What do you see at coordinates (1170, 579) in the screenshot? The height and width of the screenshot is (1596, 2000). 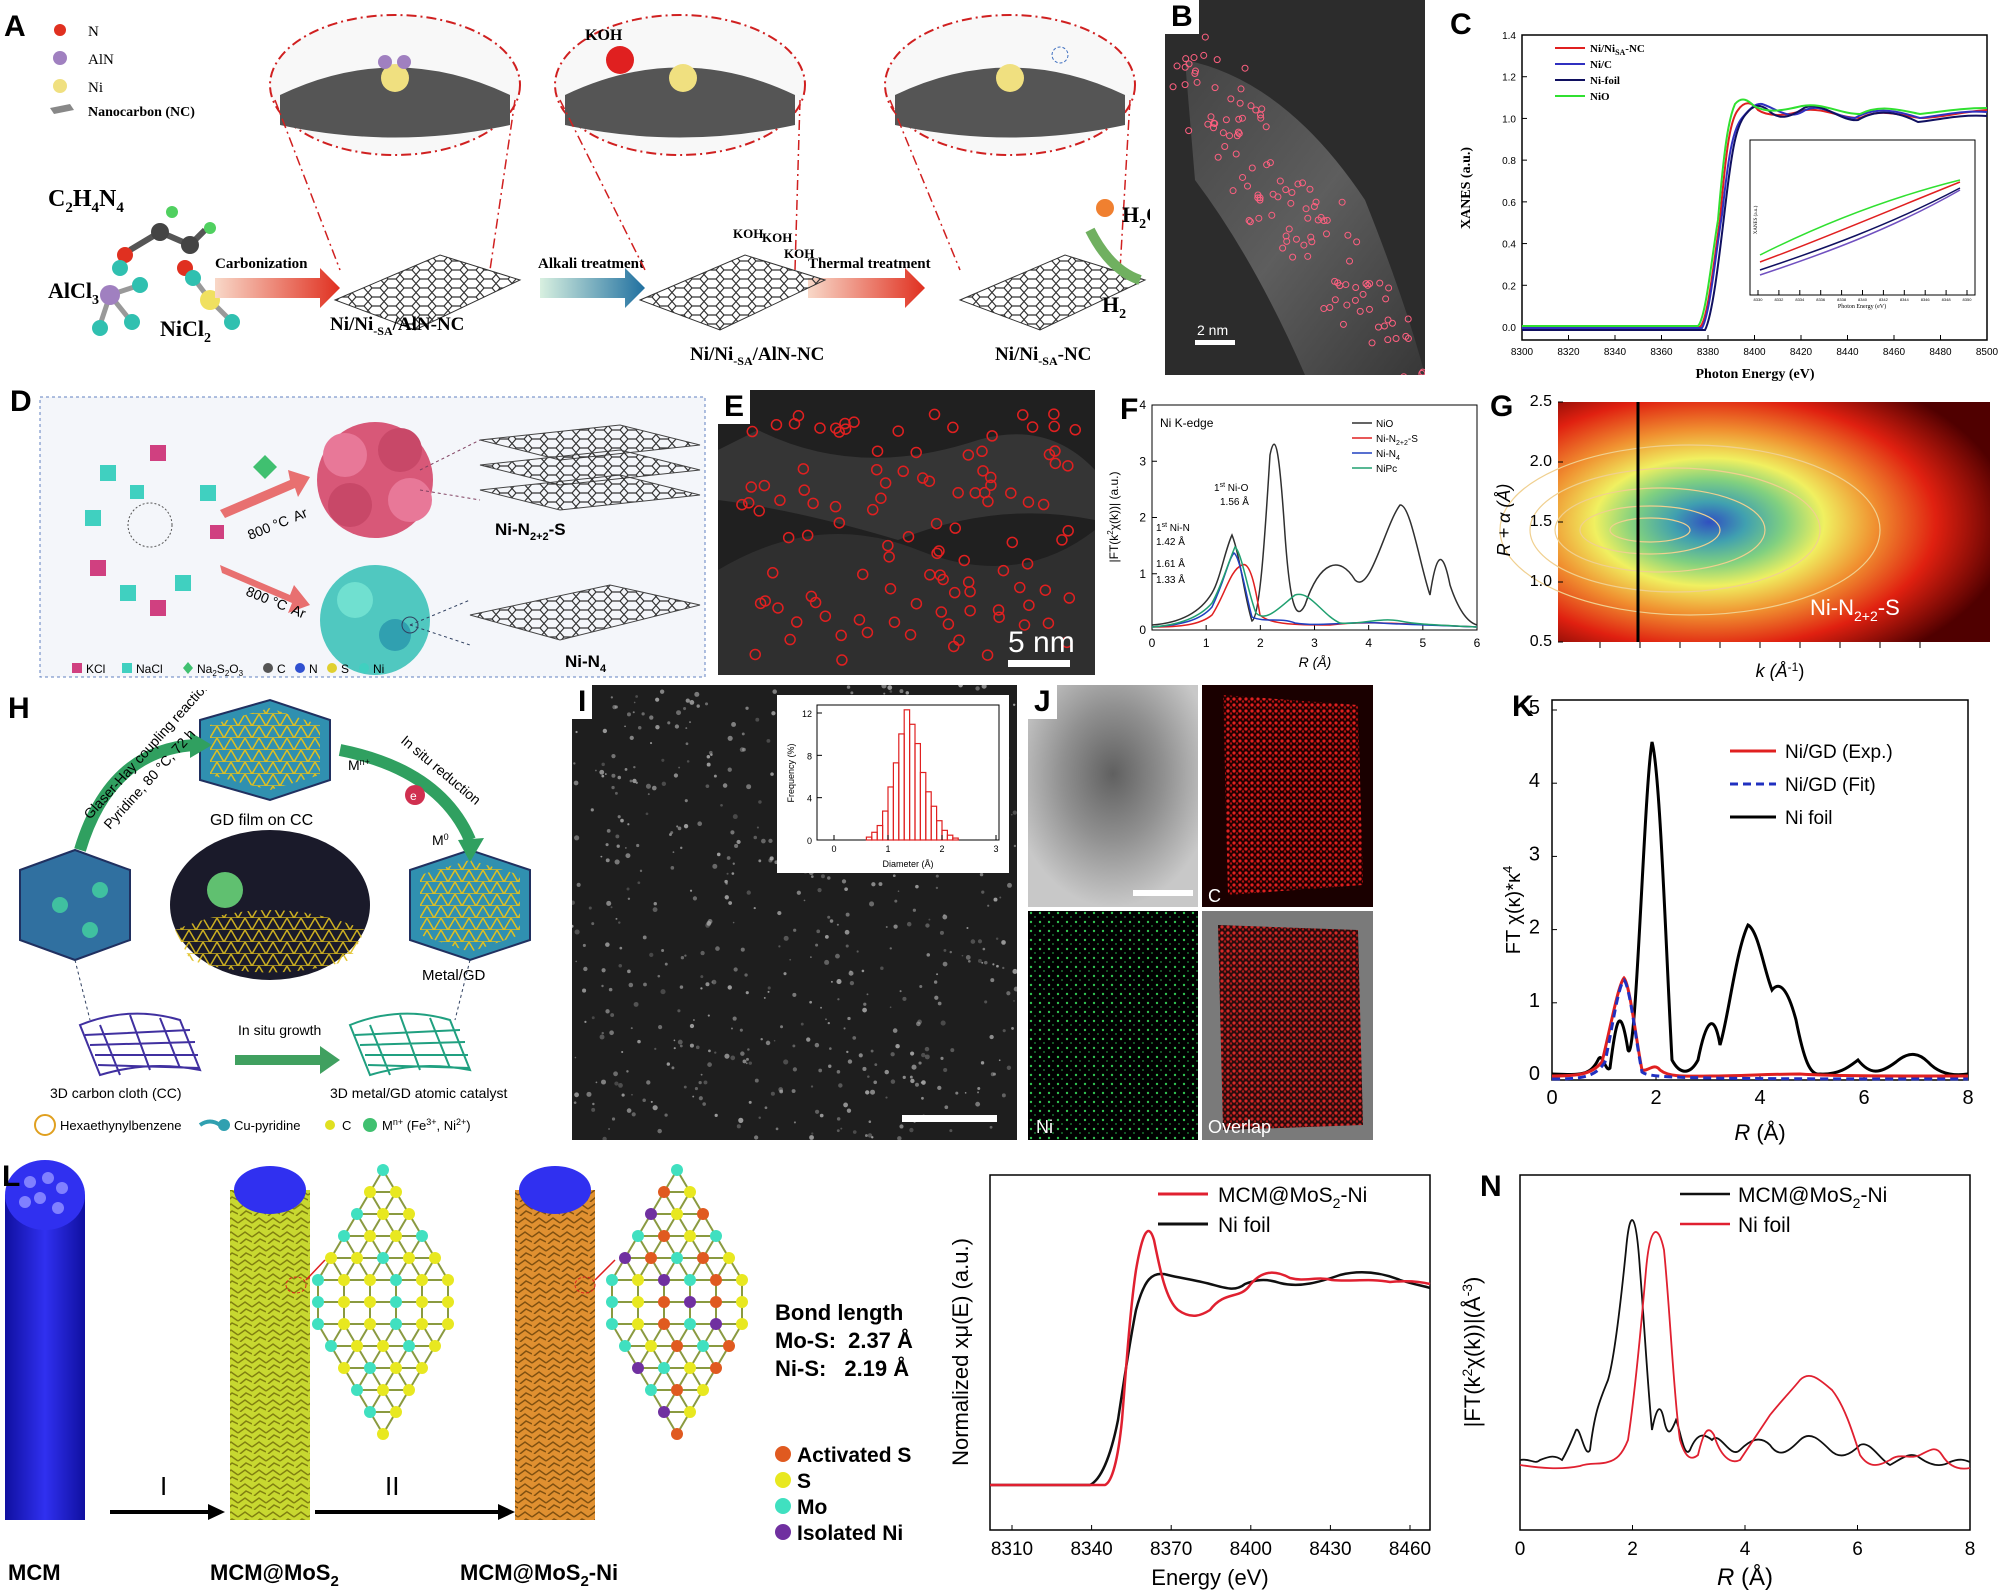 I see `f-ann-133: 1.33 Å` at bounding box center [1170, 579].